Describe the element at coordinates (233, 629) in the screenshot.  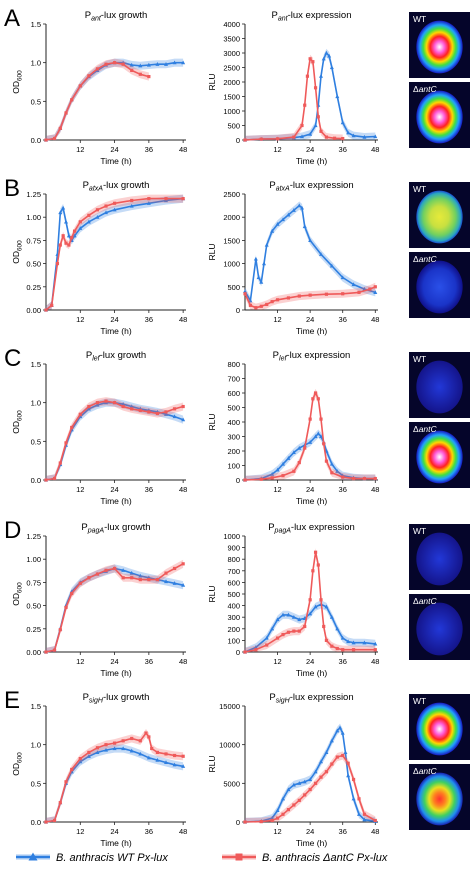
I see `y-tick-label: 200` at that location.